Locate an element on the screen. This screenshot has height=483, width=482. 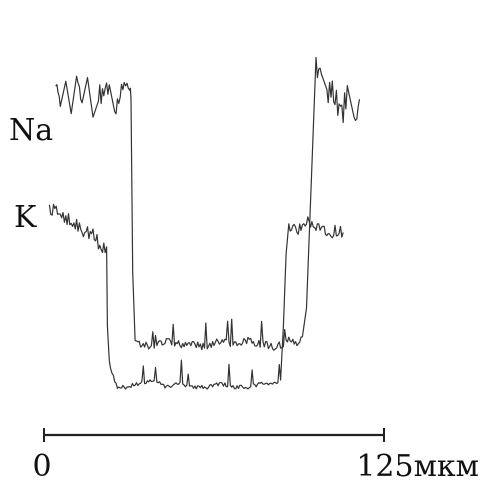
x-tick-label-start: 0 is located at coordinates (41, 466).